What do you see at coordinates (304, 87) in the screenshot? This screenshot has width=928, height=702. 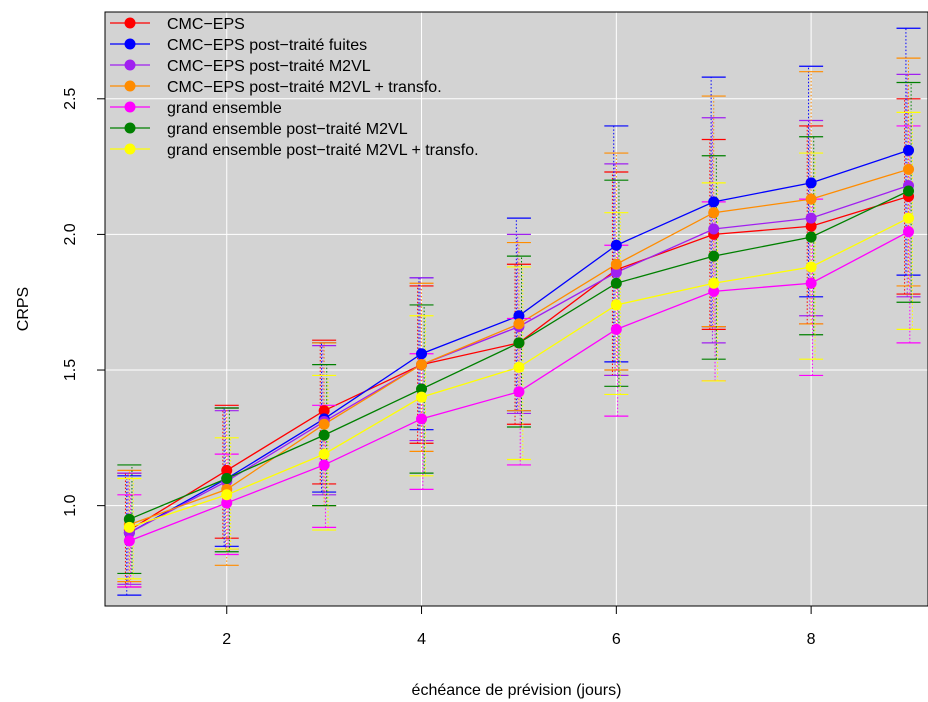 I see `legend-label: CMC−EPS post−traité M2VL + transfo.` at bounding box center [304, 87].